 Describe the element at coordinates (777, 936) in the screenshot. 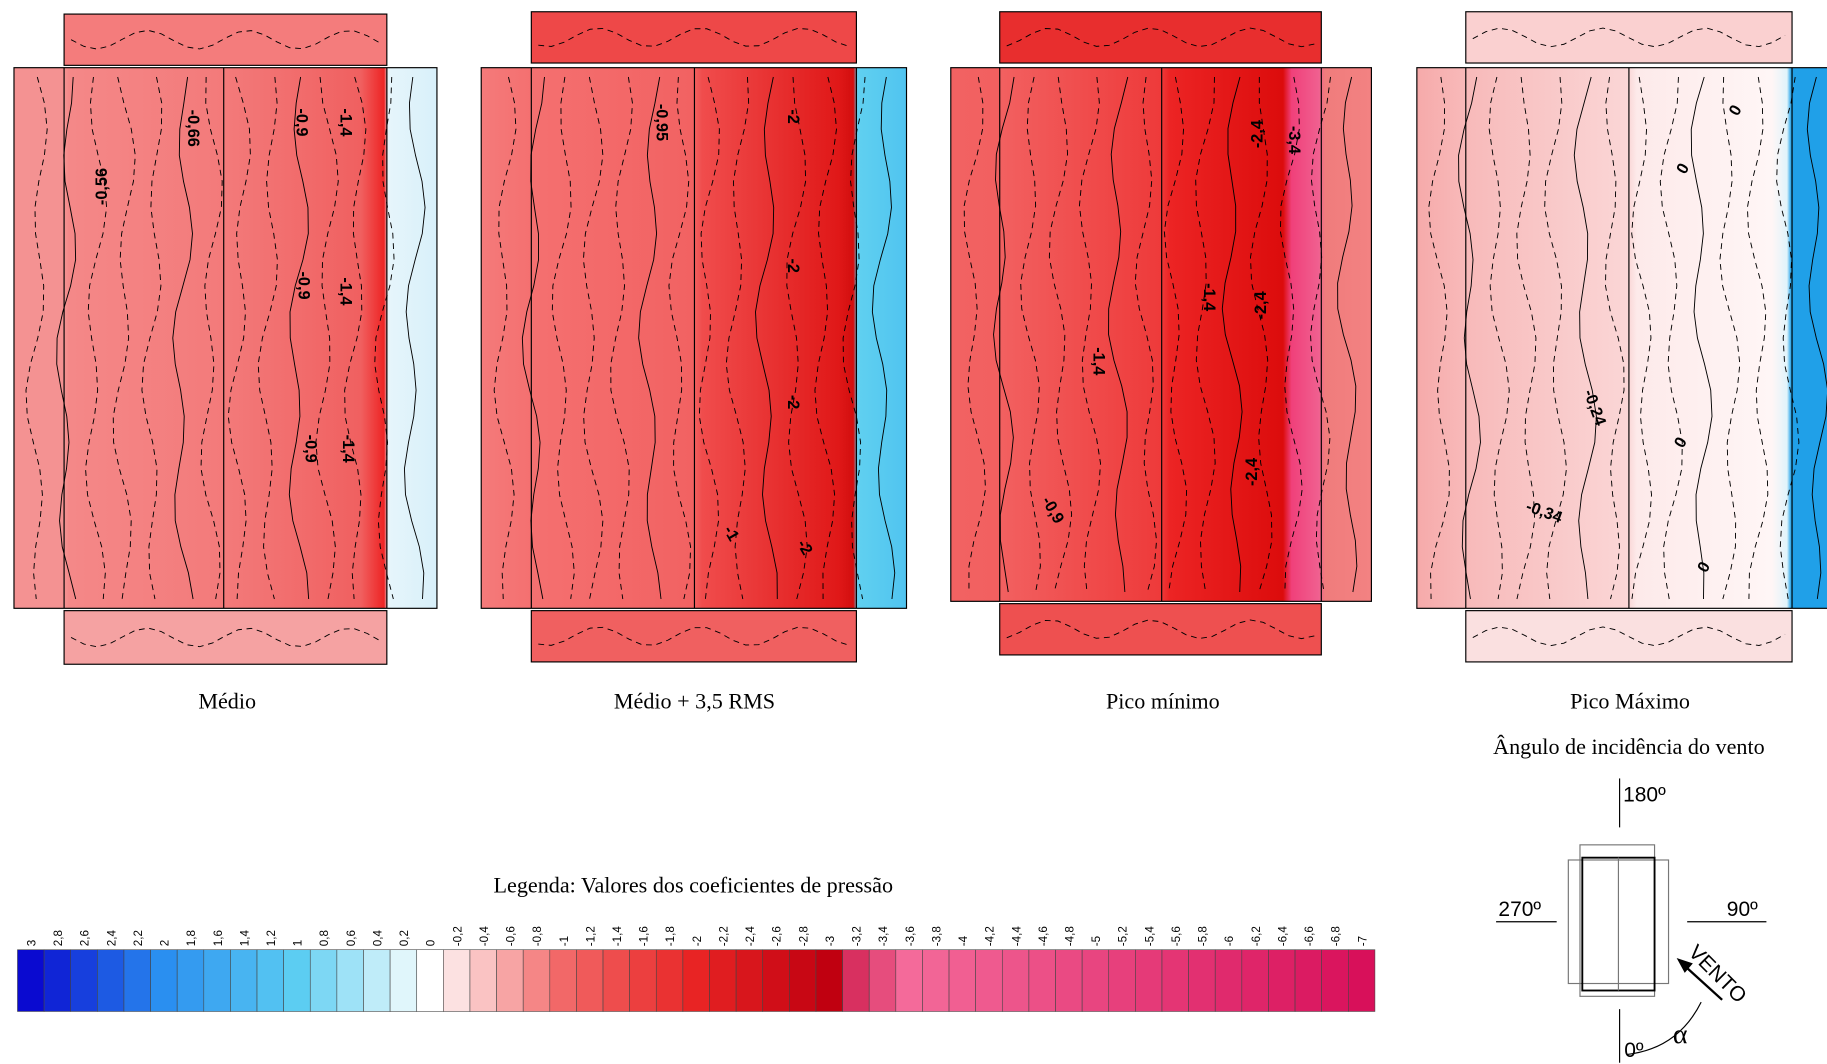

I see `legend-tick: -2,6` at that location.